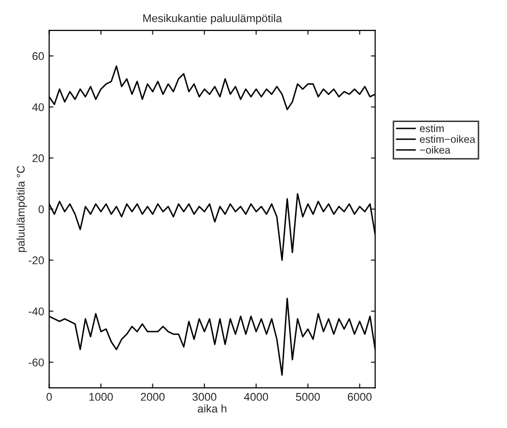  What do you see at coordinates (360, 396) in the screenshot?
I see `x-tick-label: 6000` at bounding box center [360, 396].